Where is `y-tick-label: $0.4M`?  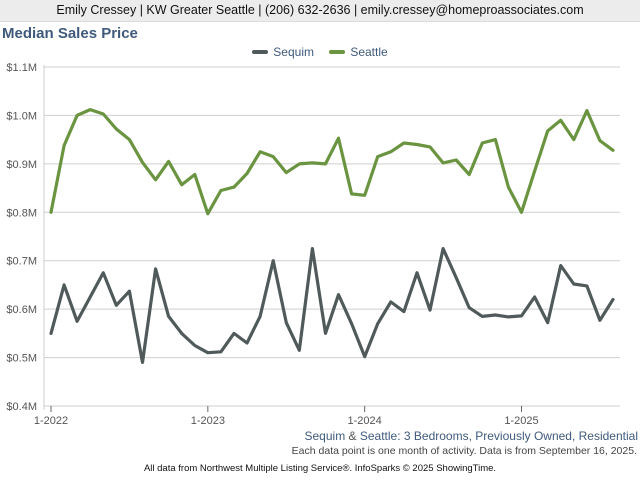 y-tick-label: $0.4M is located at coordinates (21, 407).